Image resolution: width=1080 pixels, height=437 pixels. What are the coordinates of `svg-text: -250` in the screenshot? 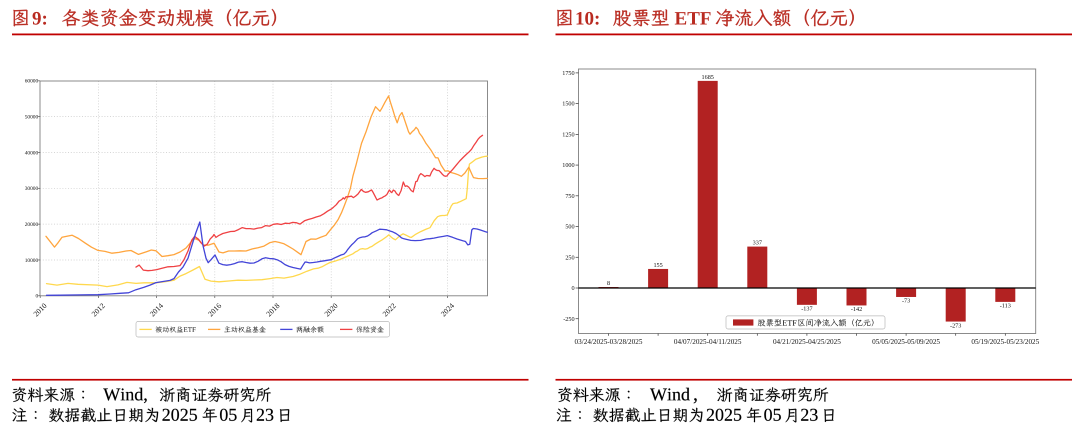 It's located at (568, 319).